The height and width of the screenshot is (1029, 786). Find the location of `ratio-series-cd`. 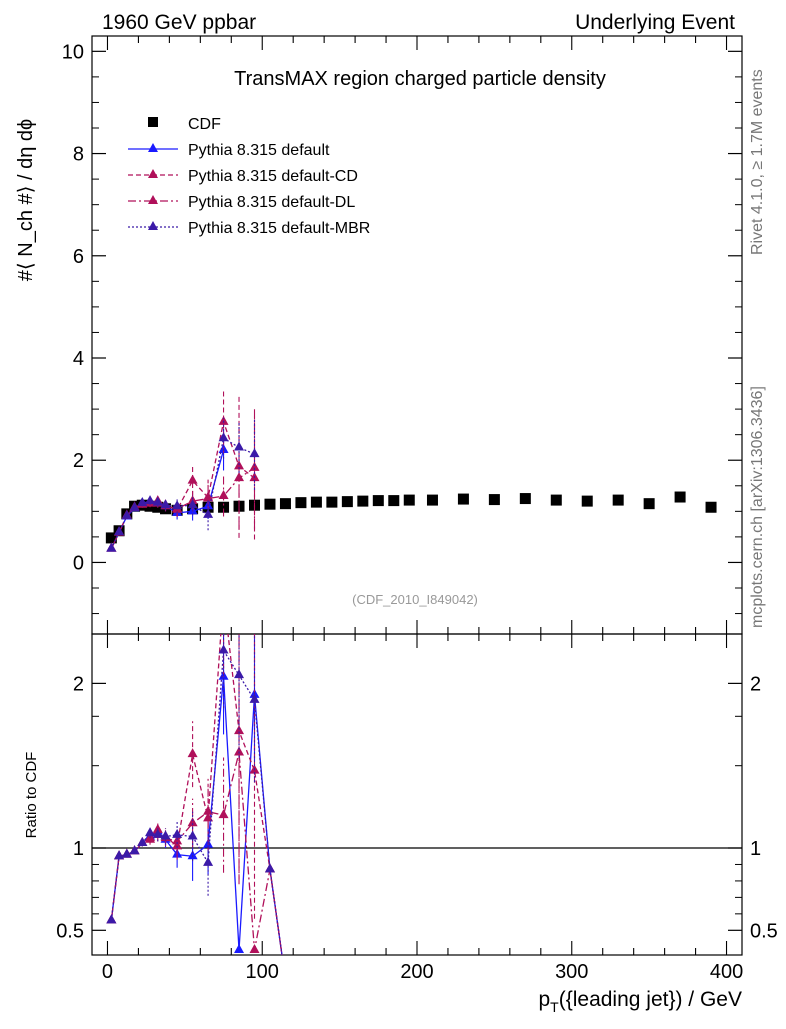

ratio-series-cd is located at coordinates (194, 771).